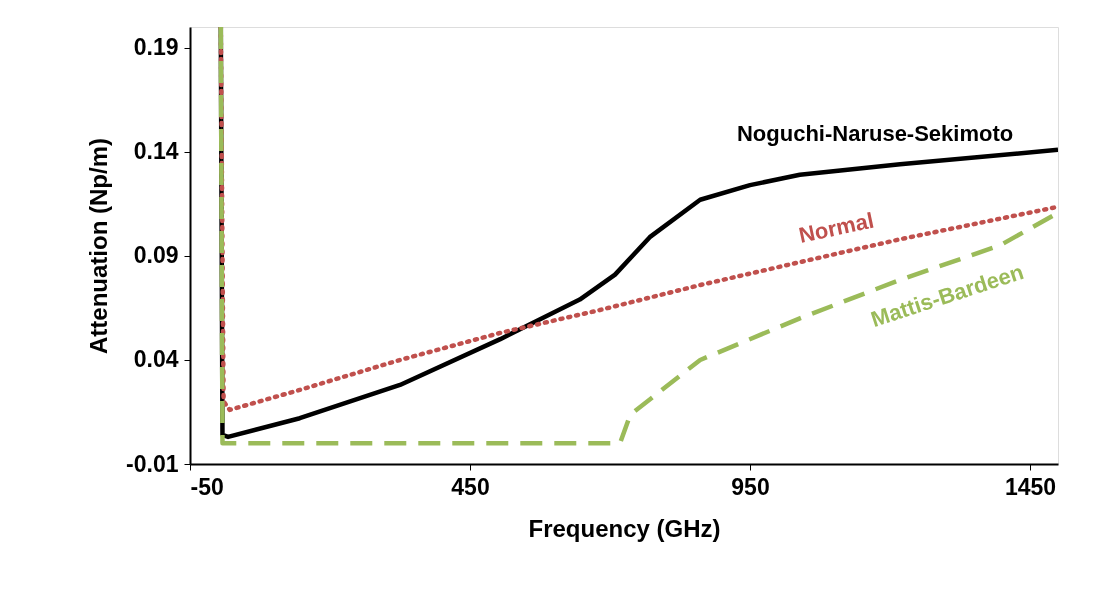 The image size is (1109, 595). Describe the element at coordinates (1030, 486) in the screenshot. I see `x-tick-label: 1450` at that location.